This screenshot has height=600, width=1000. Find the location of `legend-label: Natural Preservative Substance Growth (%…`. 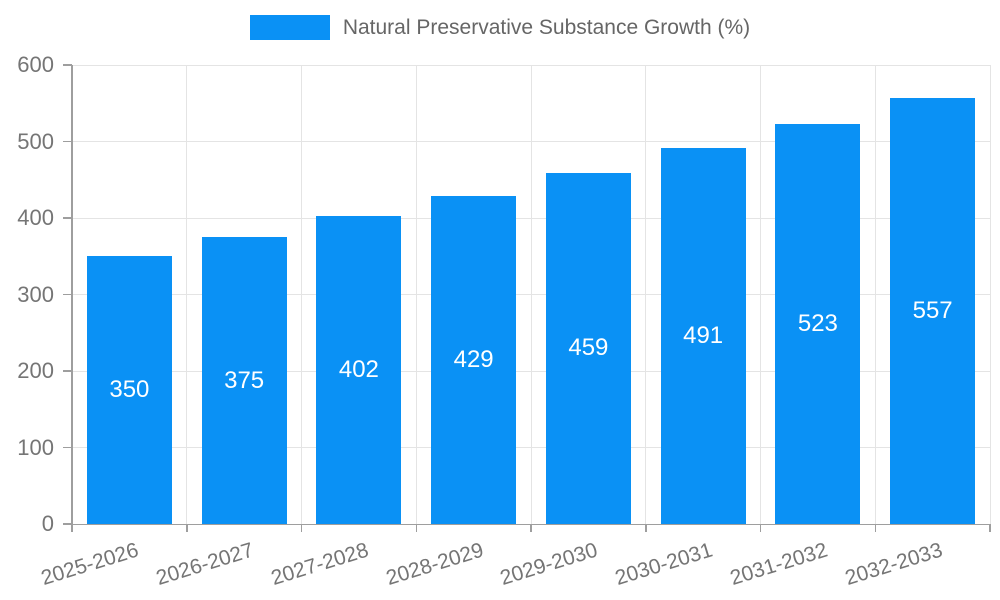

legend-label: Natural Preservative Substance Growth (%… is located at coordinates (546, 27).